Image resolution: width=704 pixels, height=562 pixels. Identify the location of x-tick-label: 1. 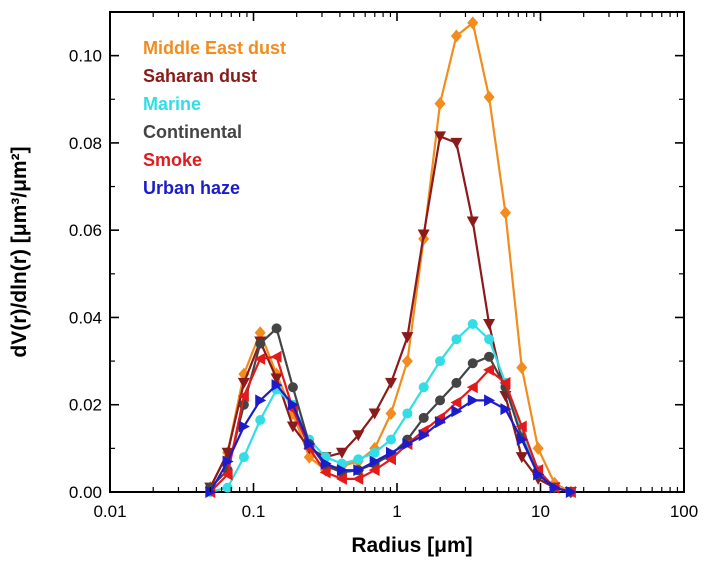
(396, 511).